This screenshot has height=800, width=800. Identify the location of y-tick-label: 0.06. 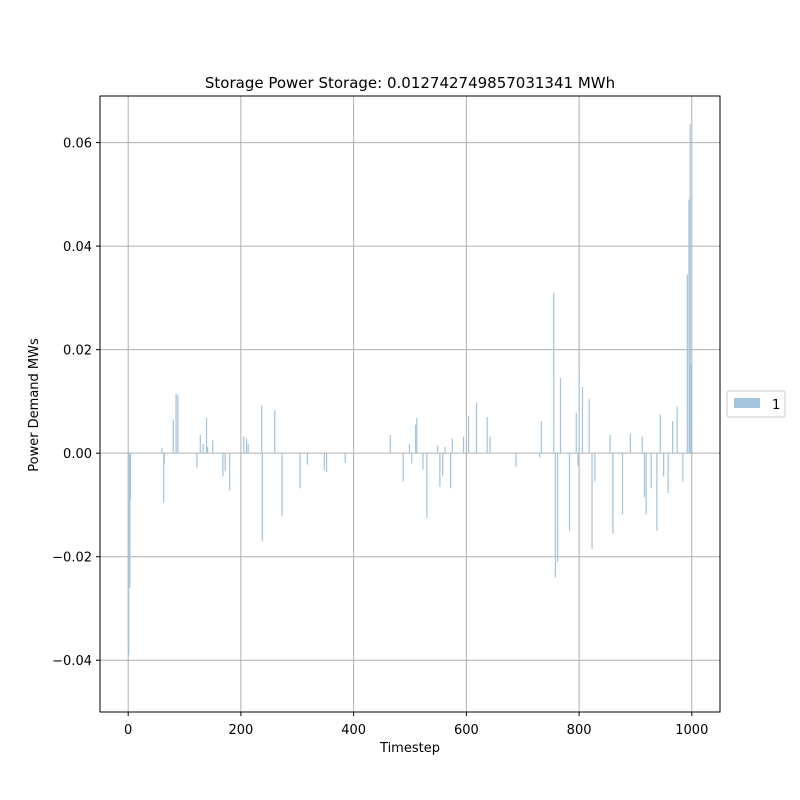
(77, 144).